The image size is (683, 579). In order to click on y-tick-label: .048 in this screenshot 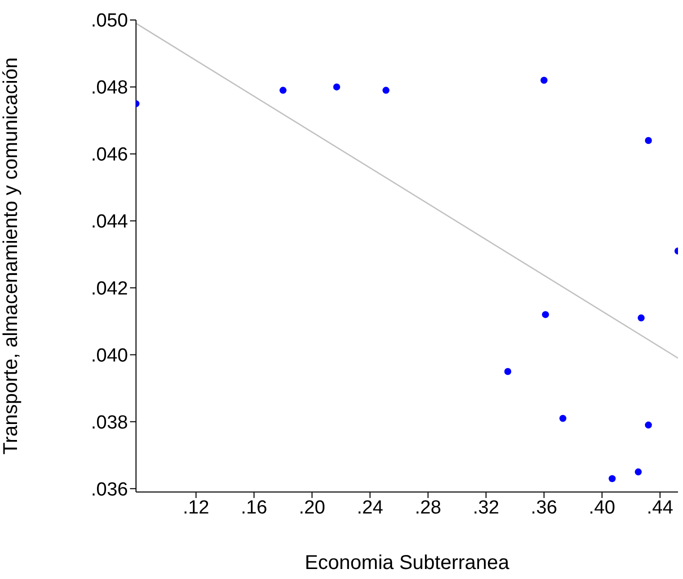, I will do `click(109, 88)`.